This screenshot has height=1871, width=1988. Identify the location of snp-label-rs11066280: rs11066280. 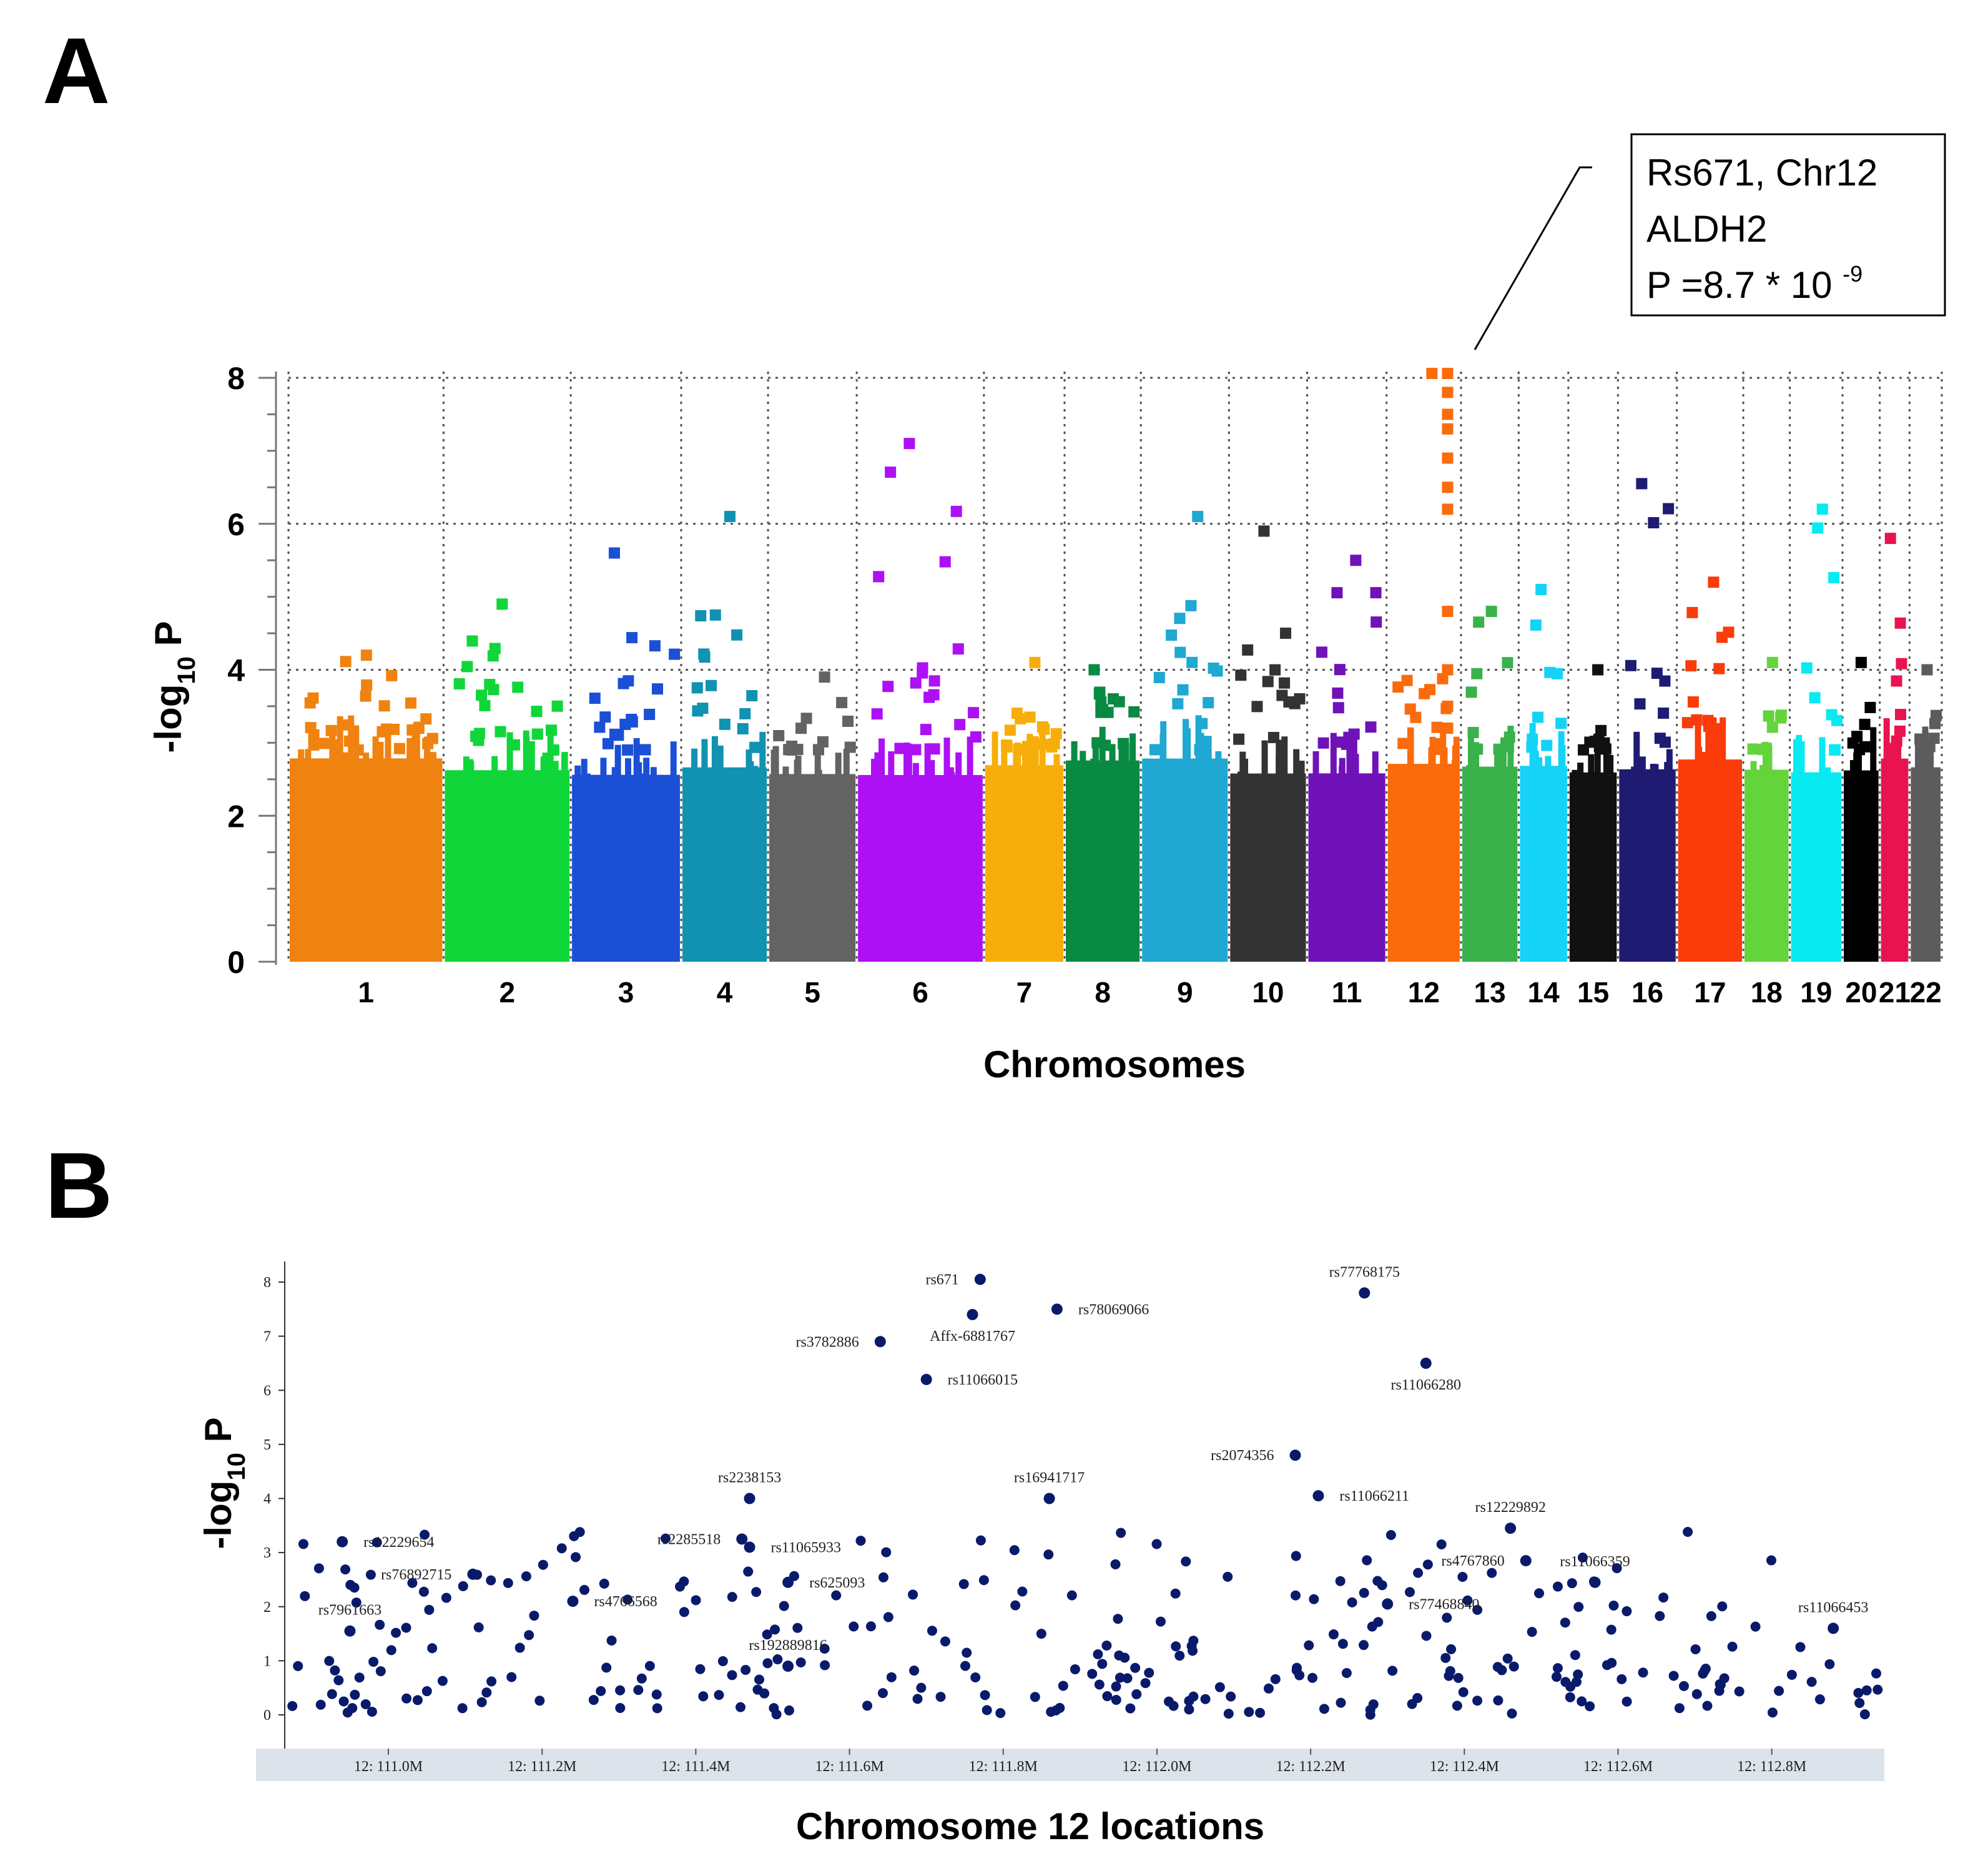
(1426, 1385).